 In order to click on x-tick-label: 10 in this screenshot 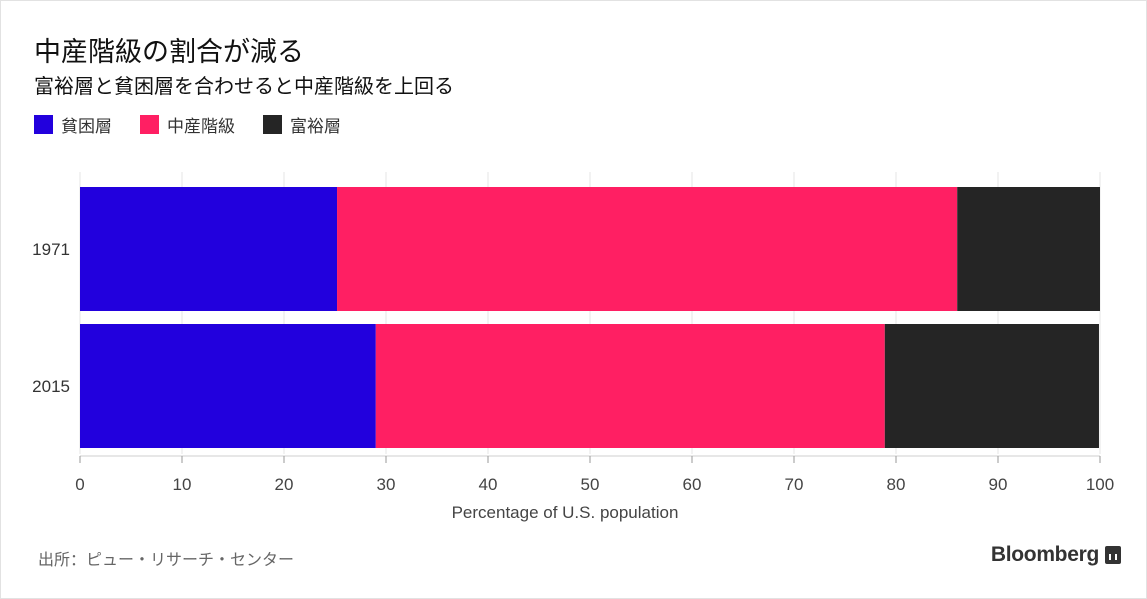, I will do `click(182, 484)`.